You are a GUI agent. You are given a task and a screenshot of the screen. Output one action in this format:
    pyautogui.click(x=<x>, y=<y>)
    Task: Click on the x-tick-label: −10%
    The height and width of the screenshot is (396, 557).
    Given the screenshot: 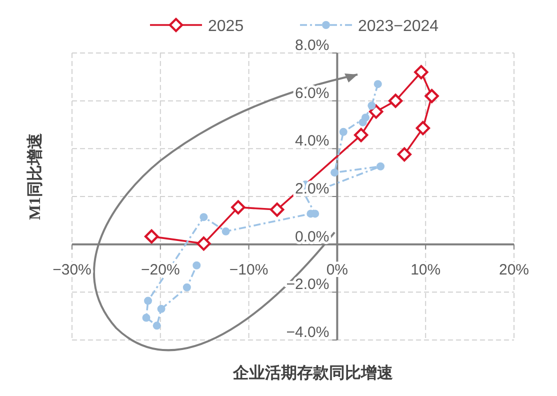 What is the action you would take?
    pyautogui.click(x=248, y=269)
    